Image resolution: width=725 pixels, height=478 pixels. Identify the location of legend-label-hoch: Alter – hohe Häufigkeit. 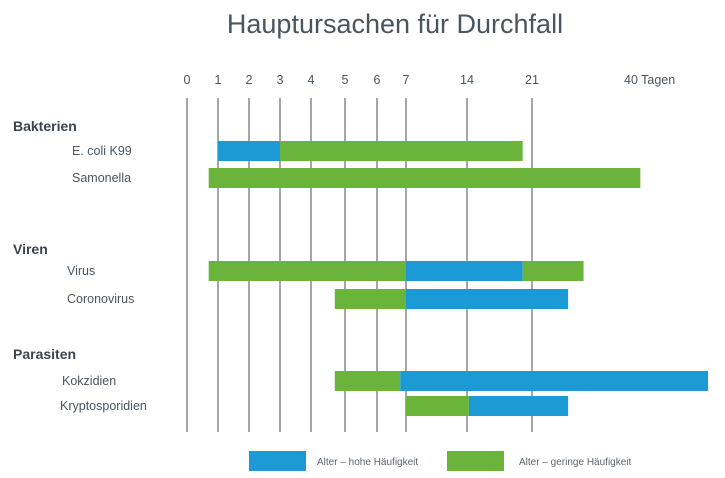
(367, 462).